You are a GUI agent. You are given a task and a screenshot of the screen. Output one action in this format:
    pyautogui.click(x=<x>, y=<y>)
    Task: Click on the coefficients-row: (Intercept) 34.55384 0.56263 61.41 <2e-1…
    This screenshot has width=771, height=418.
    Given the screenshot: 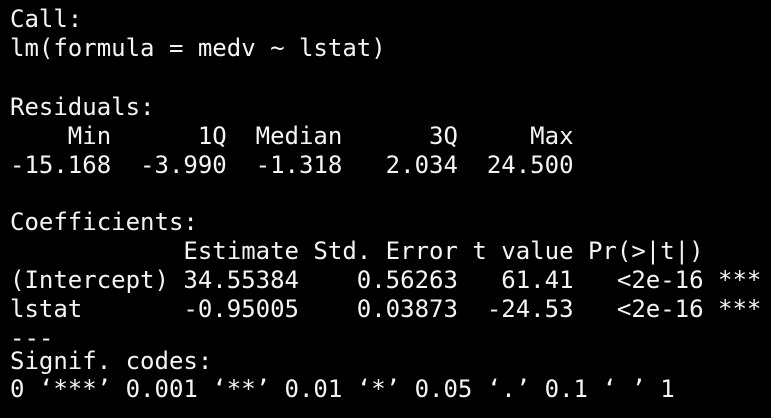 What is the action you would take?
    pyautogui.click(x=386, y=280)
    